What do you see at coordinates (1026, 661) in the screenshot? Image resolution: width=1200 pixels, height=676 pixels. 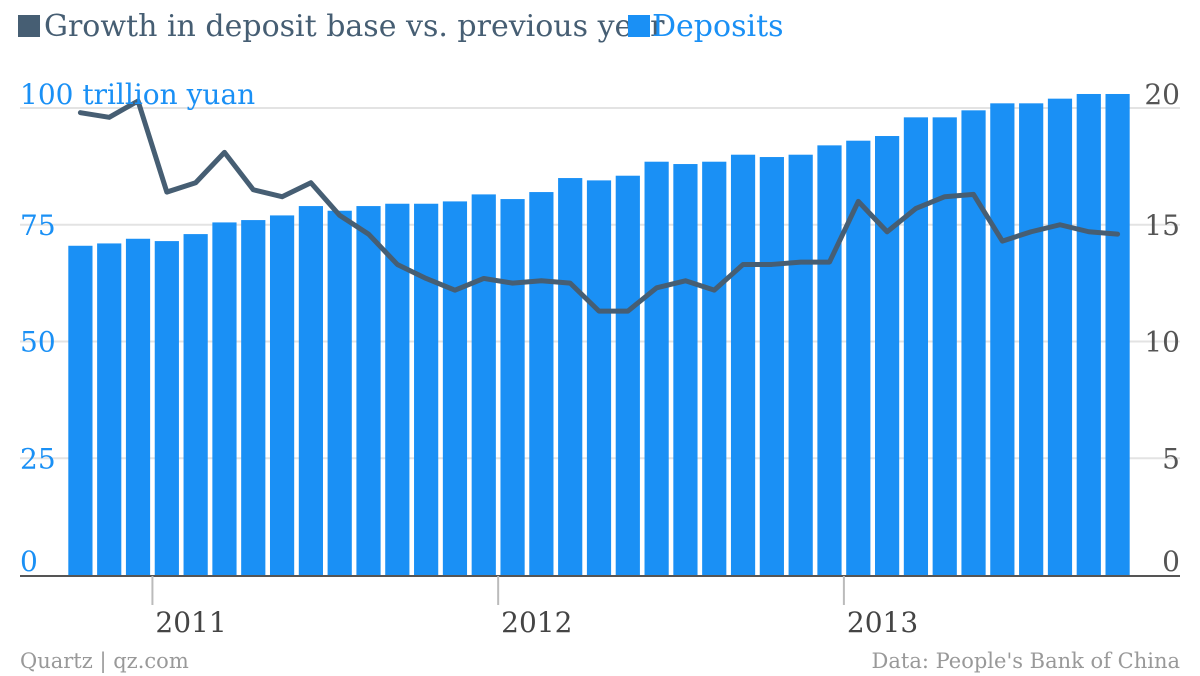 I see `footer-source-right: Data: People's Bank of China` at bounding box center [1026, 661].